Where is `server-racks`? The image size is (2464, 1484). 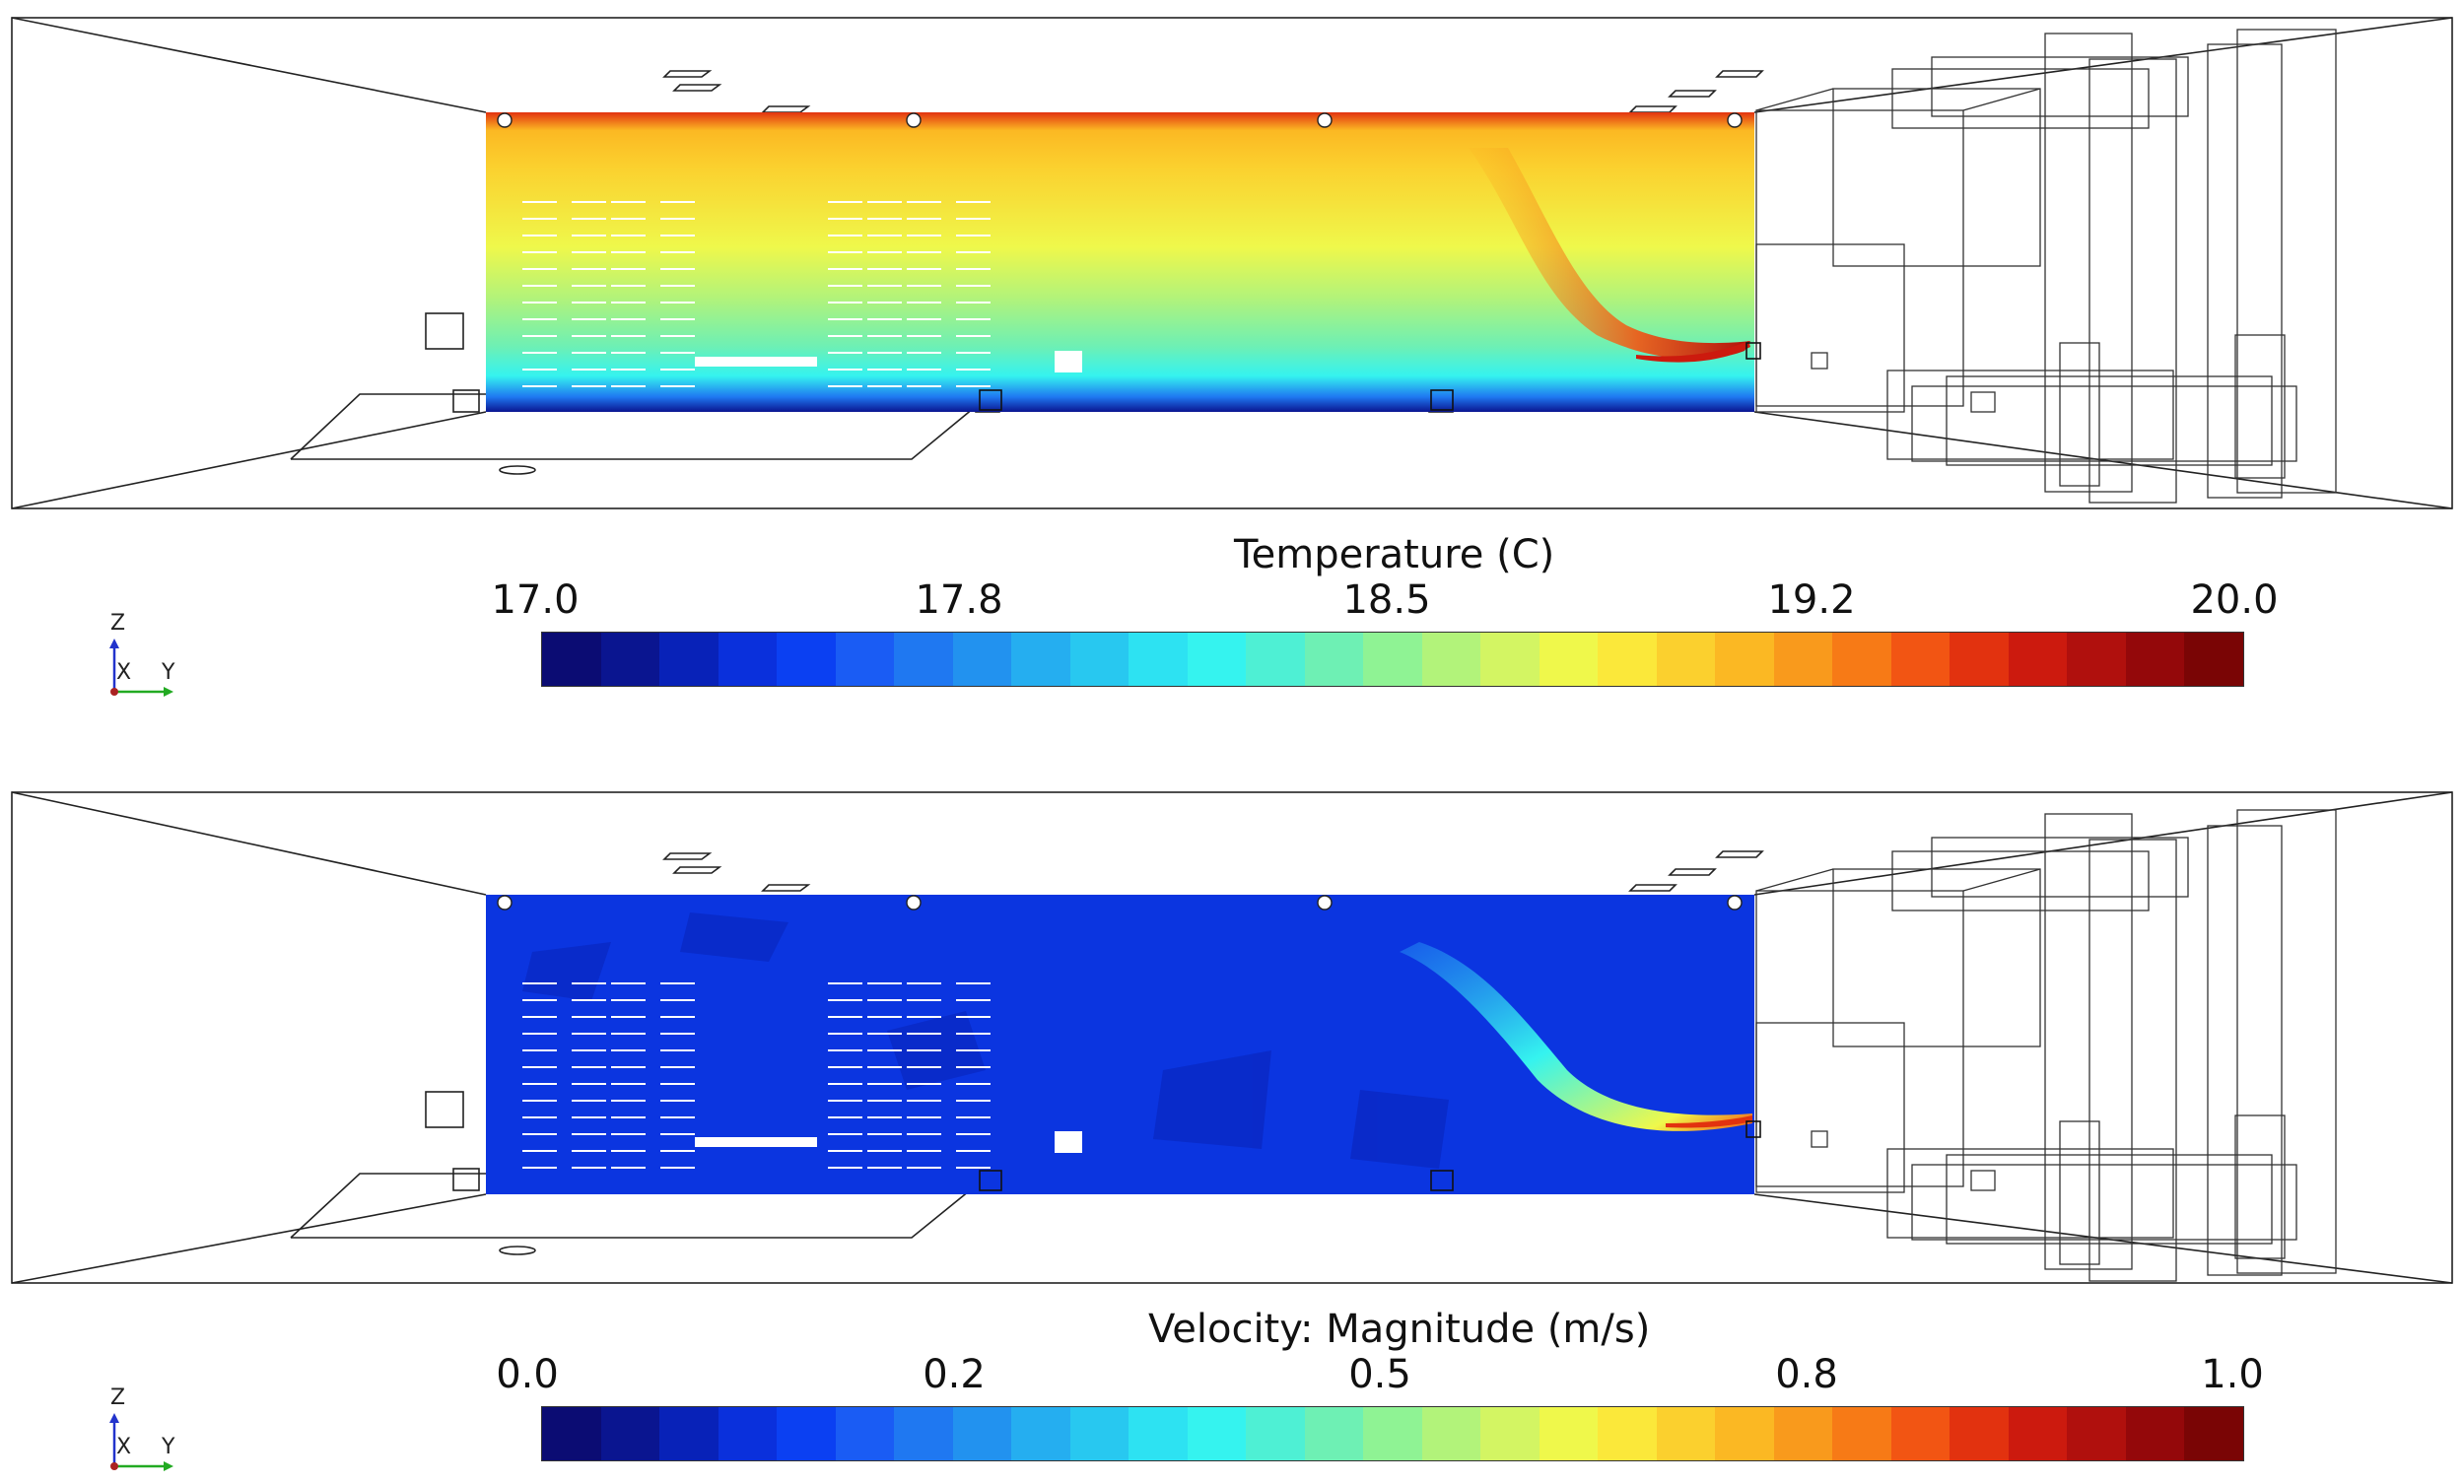
server-racks is located at coordinates (757, 294).